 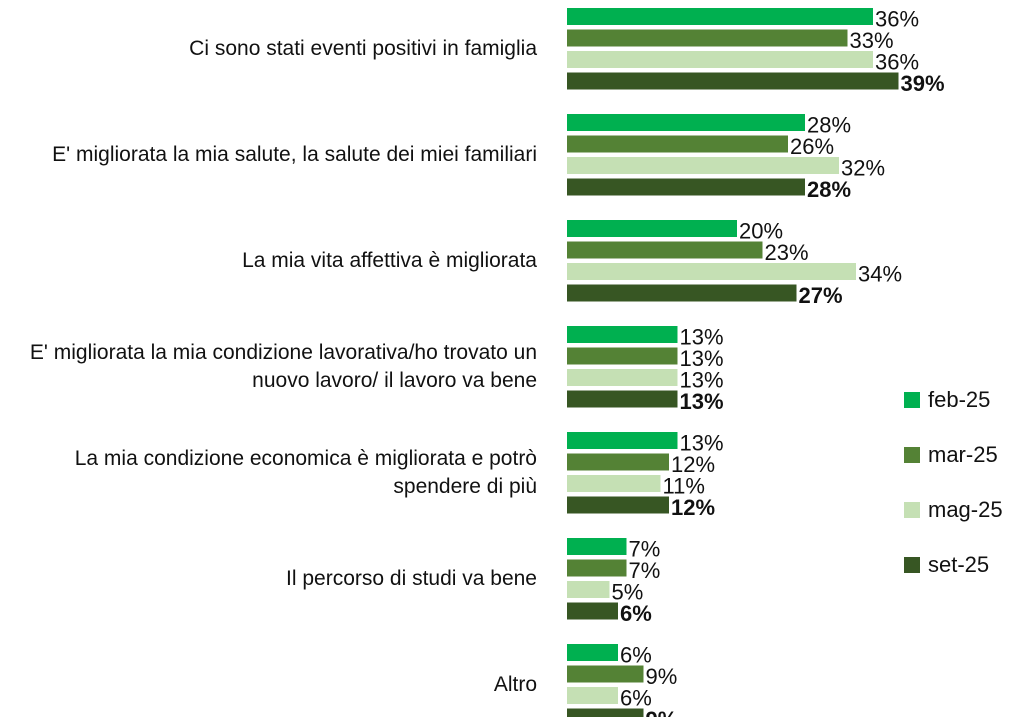 I want to click on data-label: 27%, so click(x=821, y=295).